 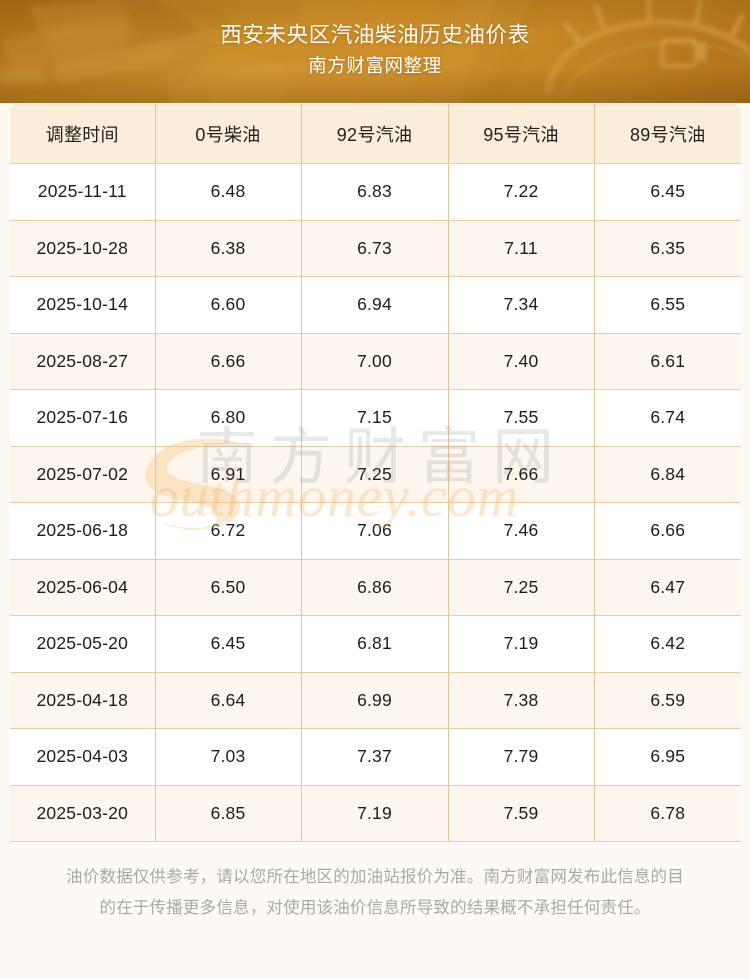 What do you see at coordinates (667, 813) in the screenshot?
I see `cell-gasoline-89: 6.78` at bounding box center [667, 813].